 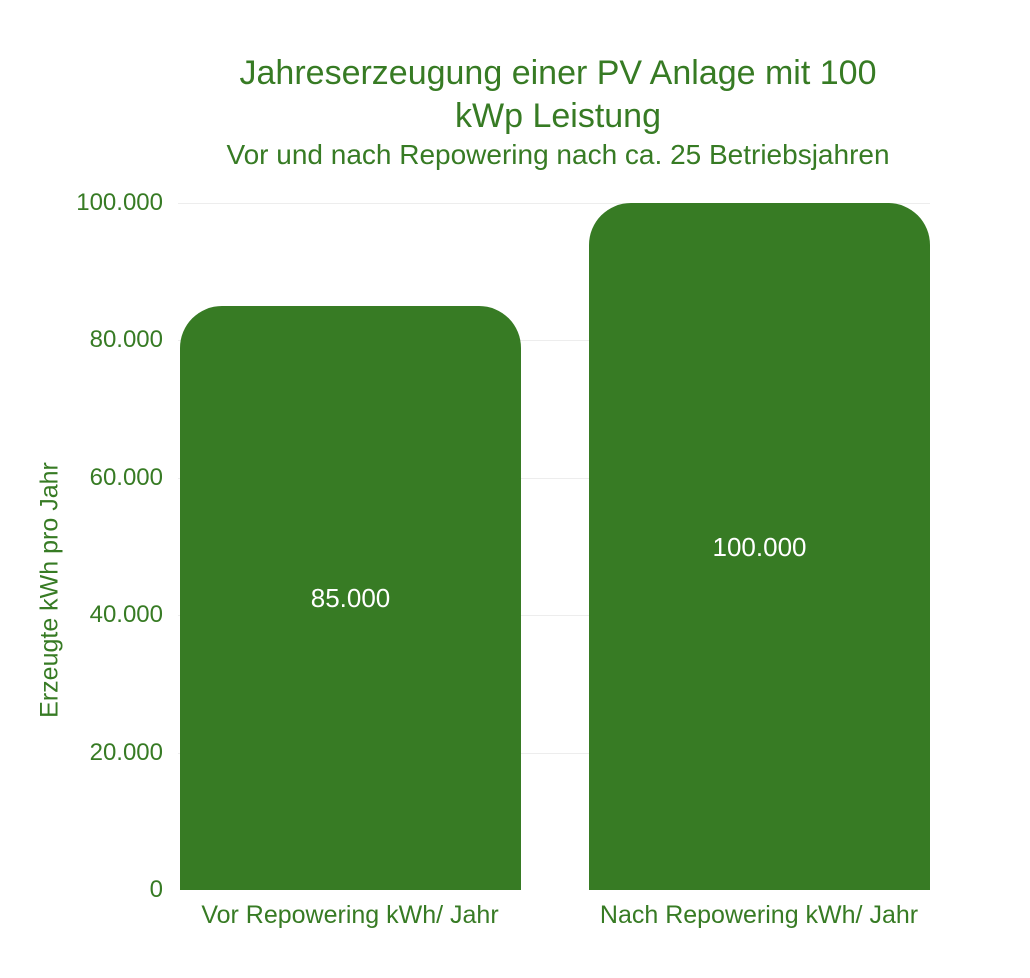 What do you see at coordinates (554, 340) in the screenshot?
I see `gridline-80.000` at bounding box center [554, 340].